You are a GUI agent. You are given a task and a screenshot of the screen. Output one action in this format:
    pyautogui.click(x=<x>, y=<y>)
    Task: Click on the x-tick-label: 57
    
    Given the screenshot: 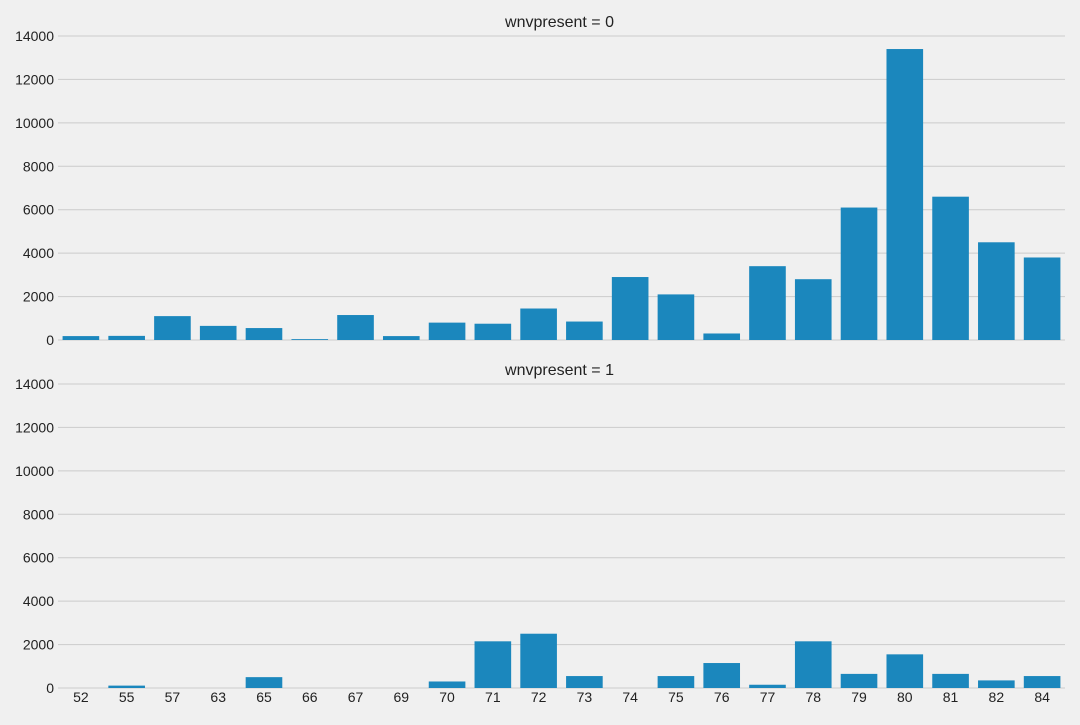 What is the action you would take?
    pyautogui.click(x=173, y=697)
    